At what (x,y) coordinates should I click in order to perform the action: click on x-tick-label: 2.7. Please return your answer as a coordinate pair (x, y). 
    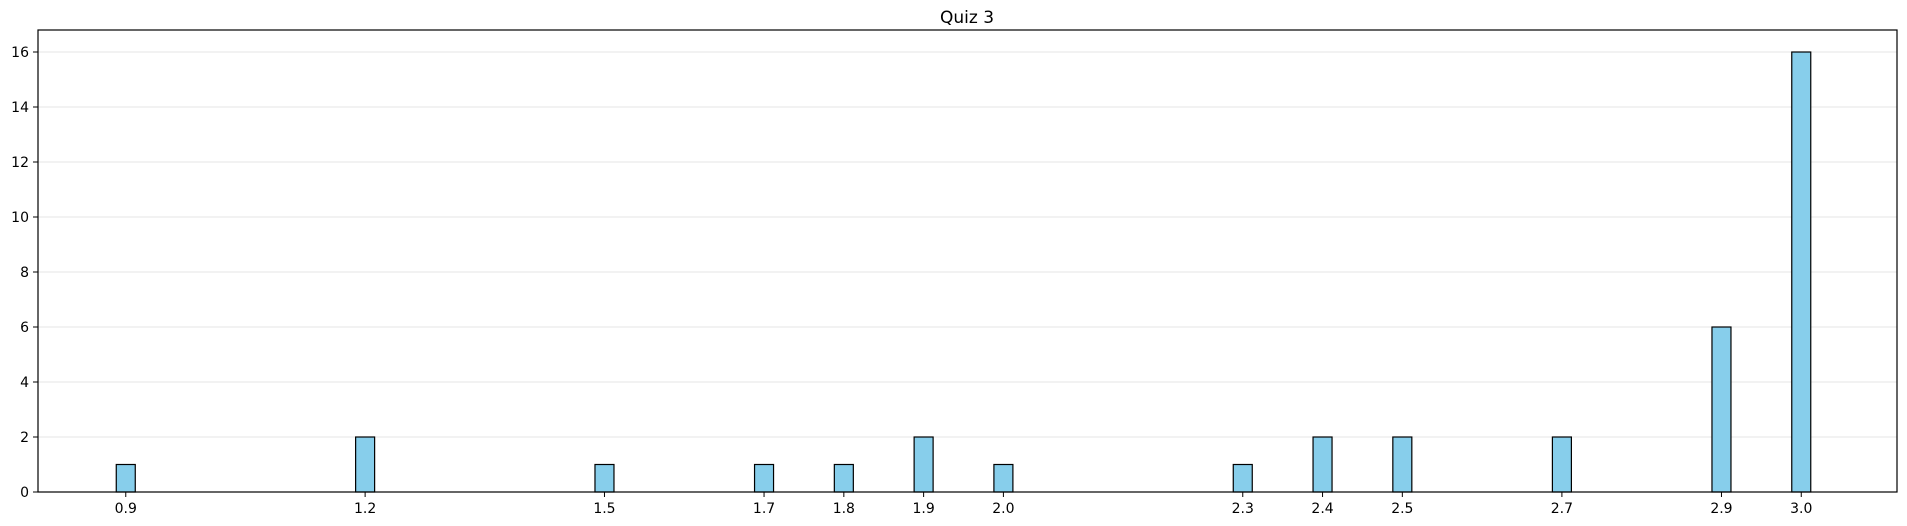
    Looking at the image, I should click on (1562, 509).